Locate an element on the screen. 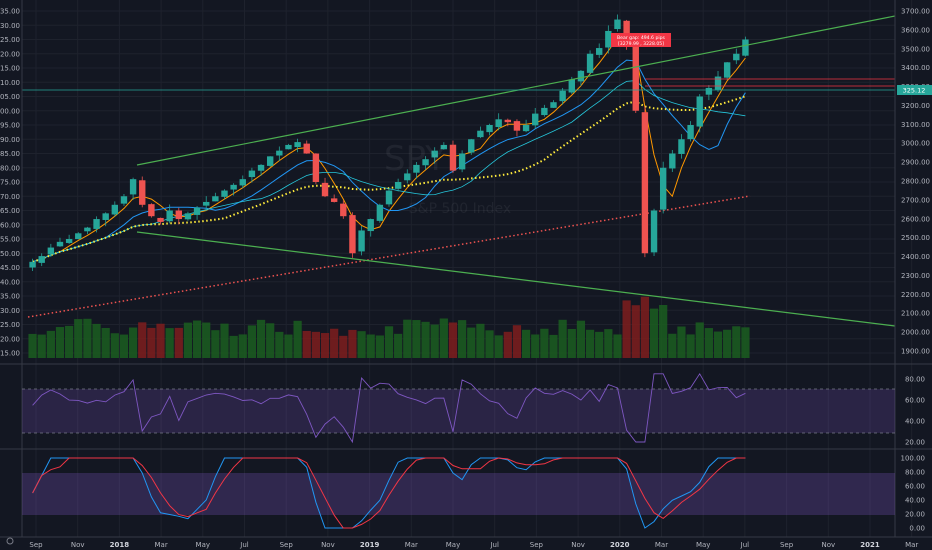 The width and height of the screenshot is (932, 550). gear-icon is located at coordinates (10, 541).